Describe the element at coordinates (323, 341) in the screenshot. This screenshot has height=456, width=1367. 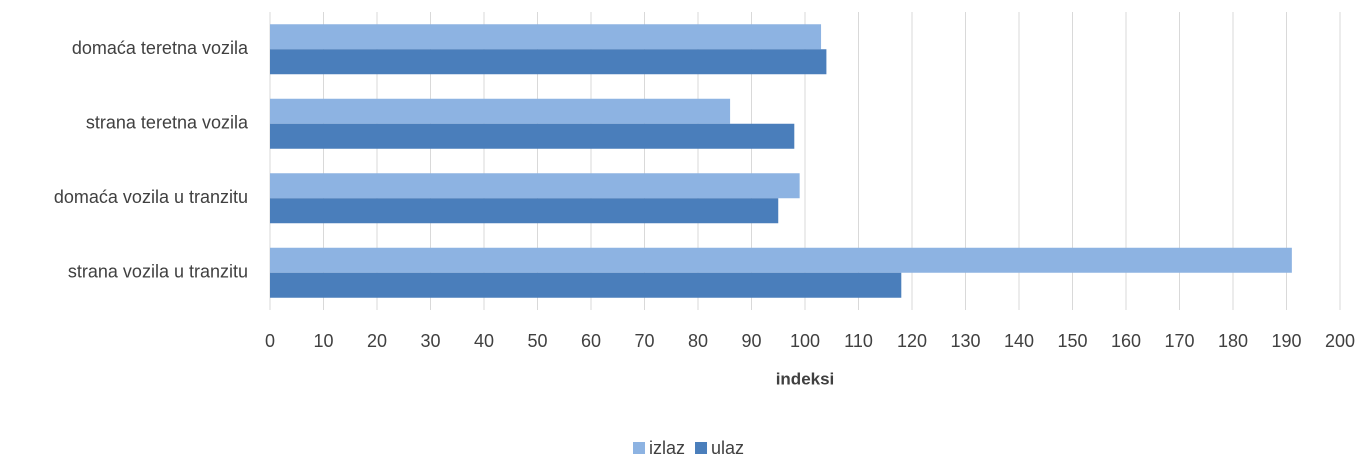
I see `x-tick-label: 10` at that location.